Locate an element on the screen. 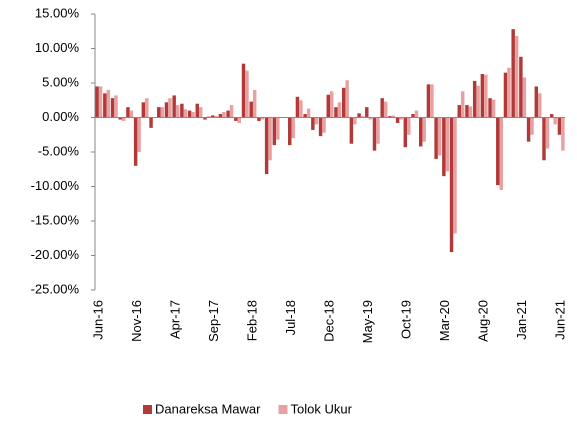  y-tick-label: 15.00% is located at coordinates (57, 12).